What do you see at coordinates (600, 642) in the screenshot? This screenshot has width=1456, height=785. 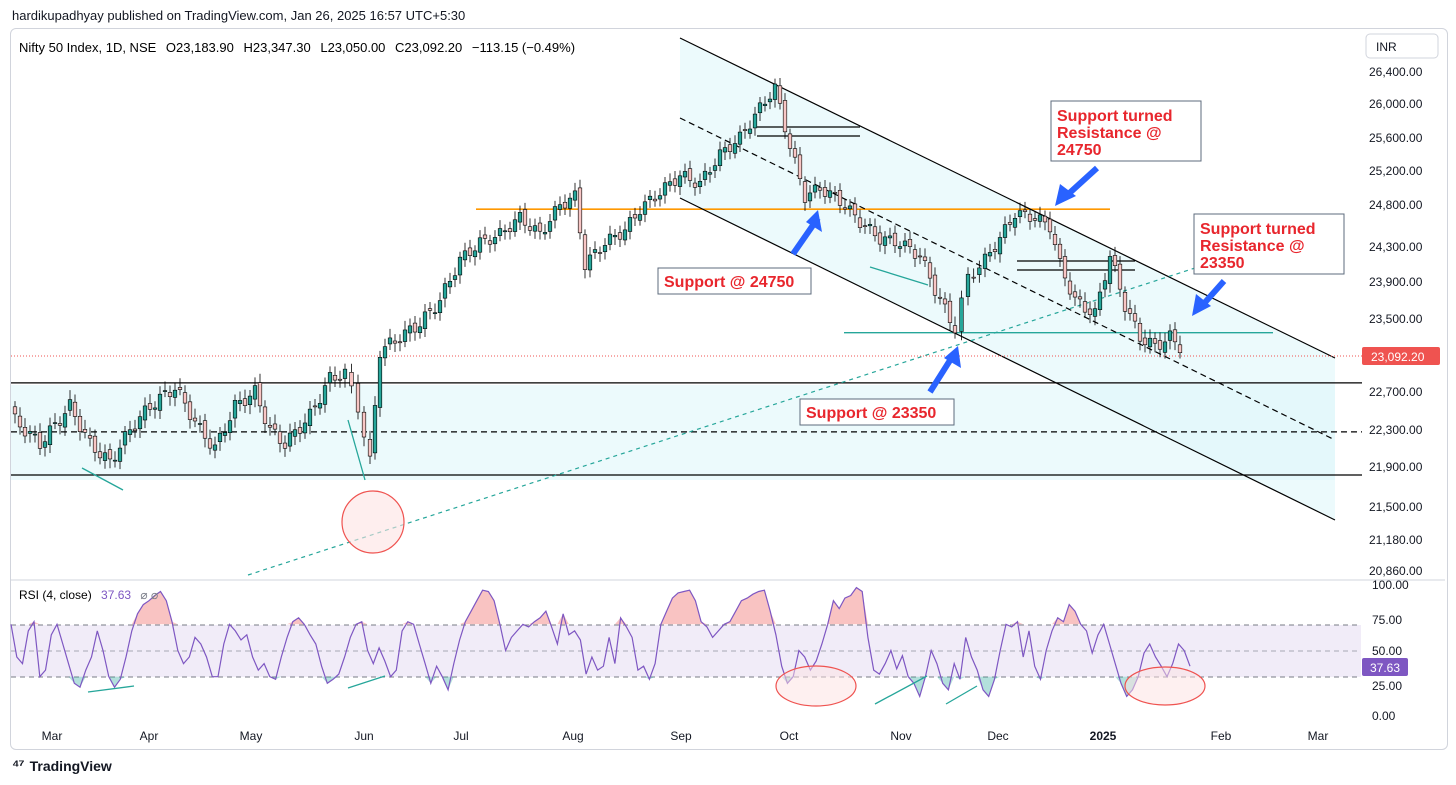 I see `rsi-line` at bounding box center [600, 642].